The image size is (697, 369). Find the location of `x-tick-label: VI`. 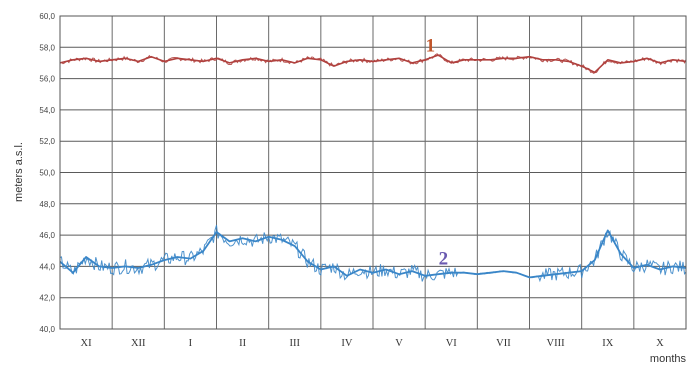

x-tick-label: VI is located at coordinates (452, 343).